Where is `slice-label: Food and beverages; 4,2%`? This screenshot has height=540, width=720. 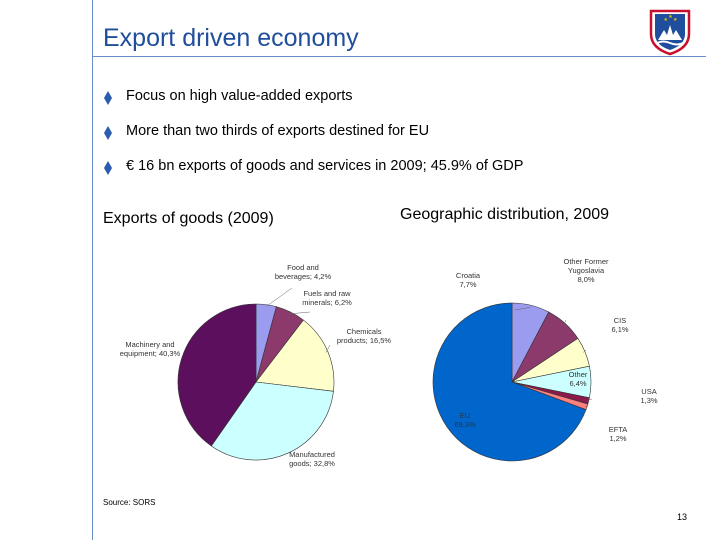 slice-label: Food and beverages; 4,2% is located at coordinates (303, 272).